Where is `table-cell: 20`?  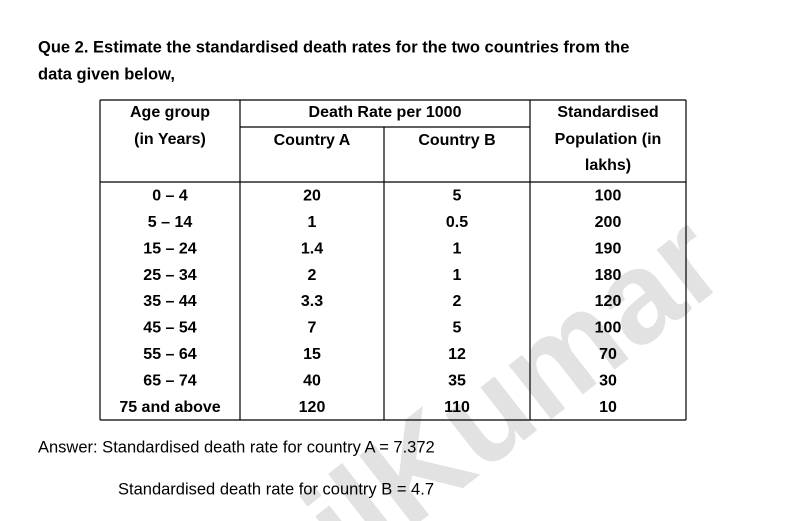 table-cell: 20 is located at coordinates (312, 195).